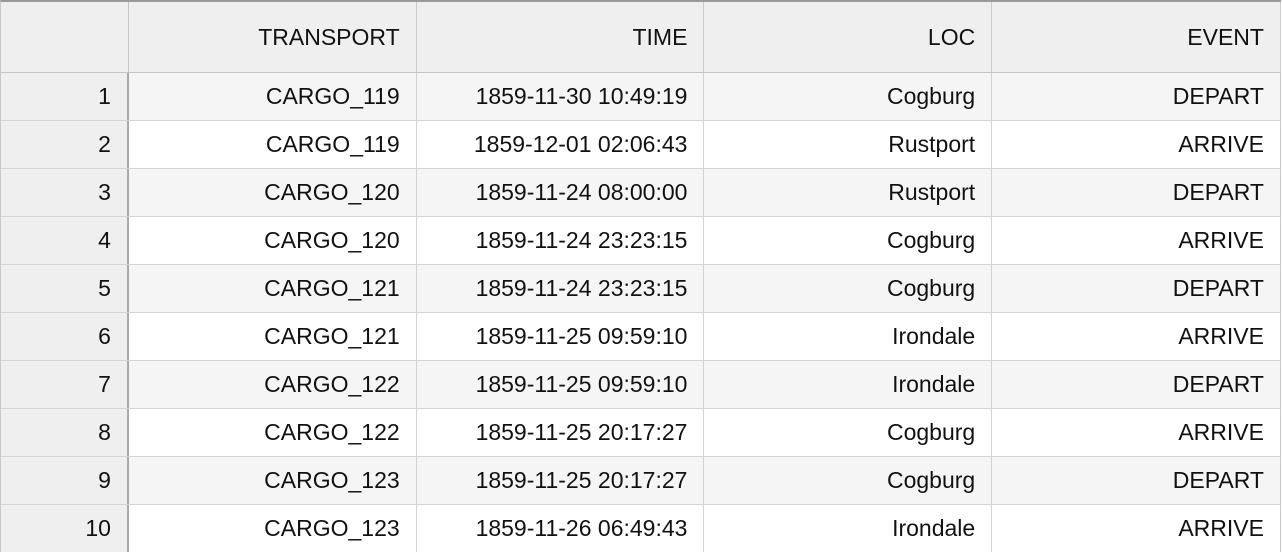  Describe the element at coordinates (65, 240) in the screenshot. I see `row-index: 4` at that location.